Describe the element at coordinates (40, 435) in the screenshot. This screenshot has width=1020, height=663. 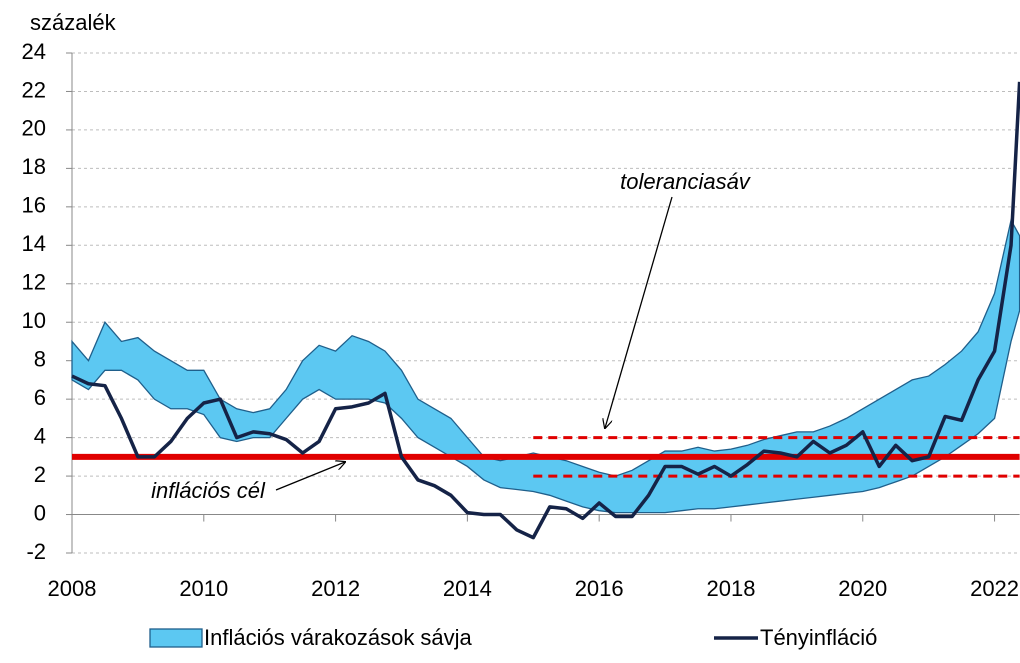
I see `y-tick-label: 4` at that location.